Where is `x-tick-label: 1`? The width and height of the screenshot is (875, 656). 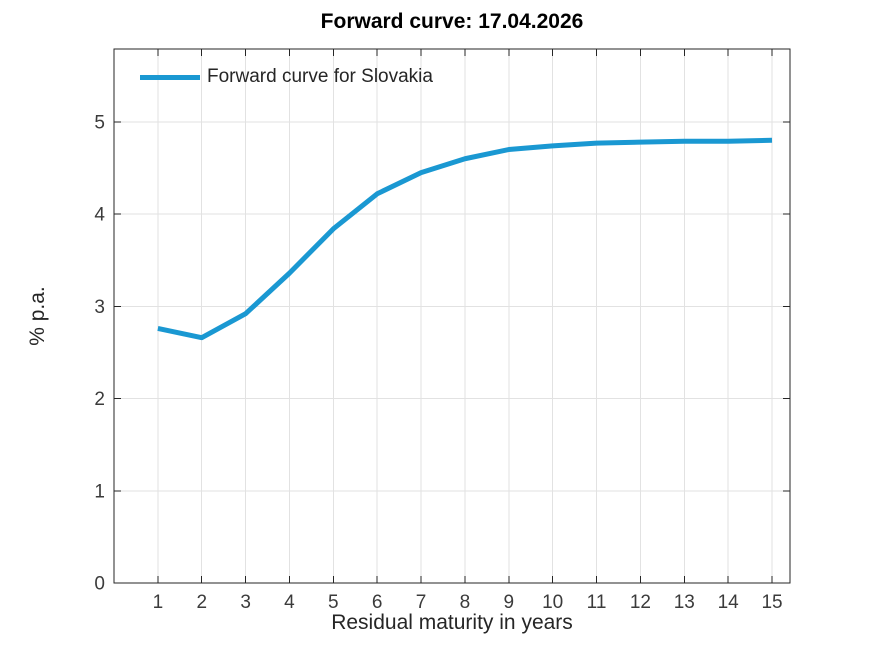
x-tick-label: 1 is located at coordinates (158, 602).